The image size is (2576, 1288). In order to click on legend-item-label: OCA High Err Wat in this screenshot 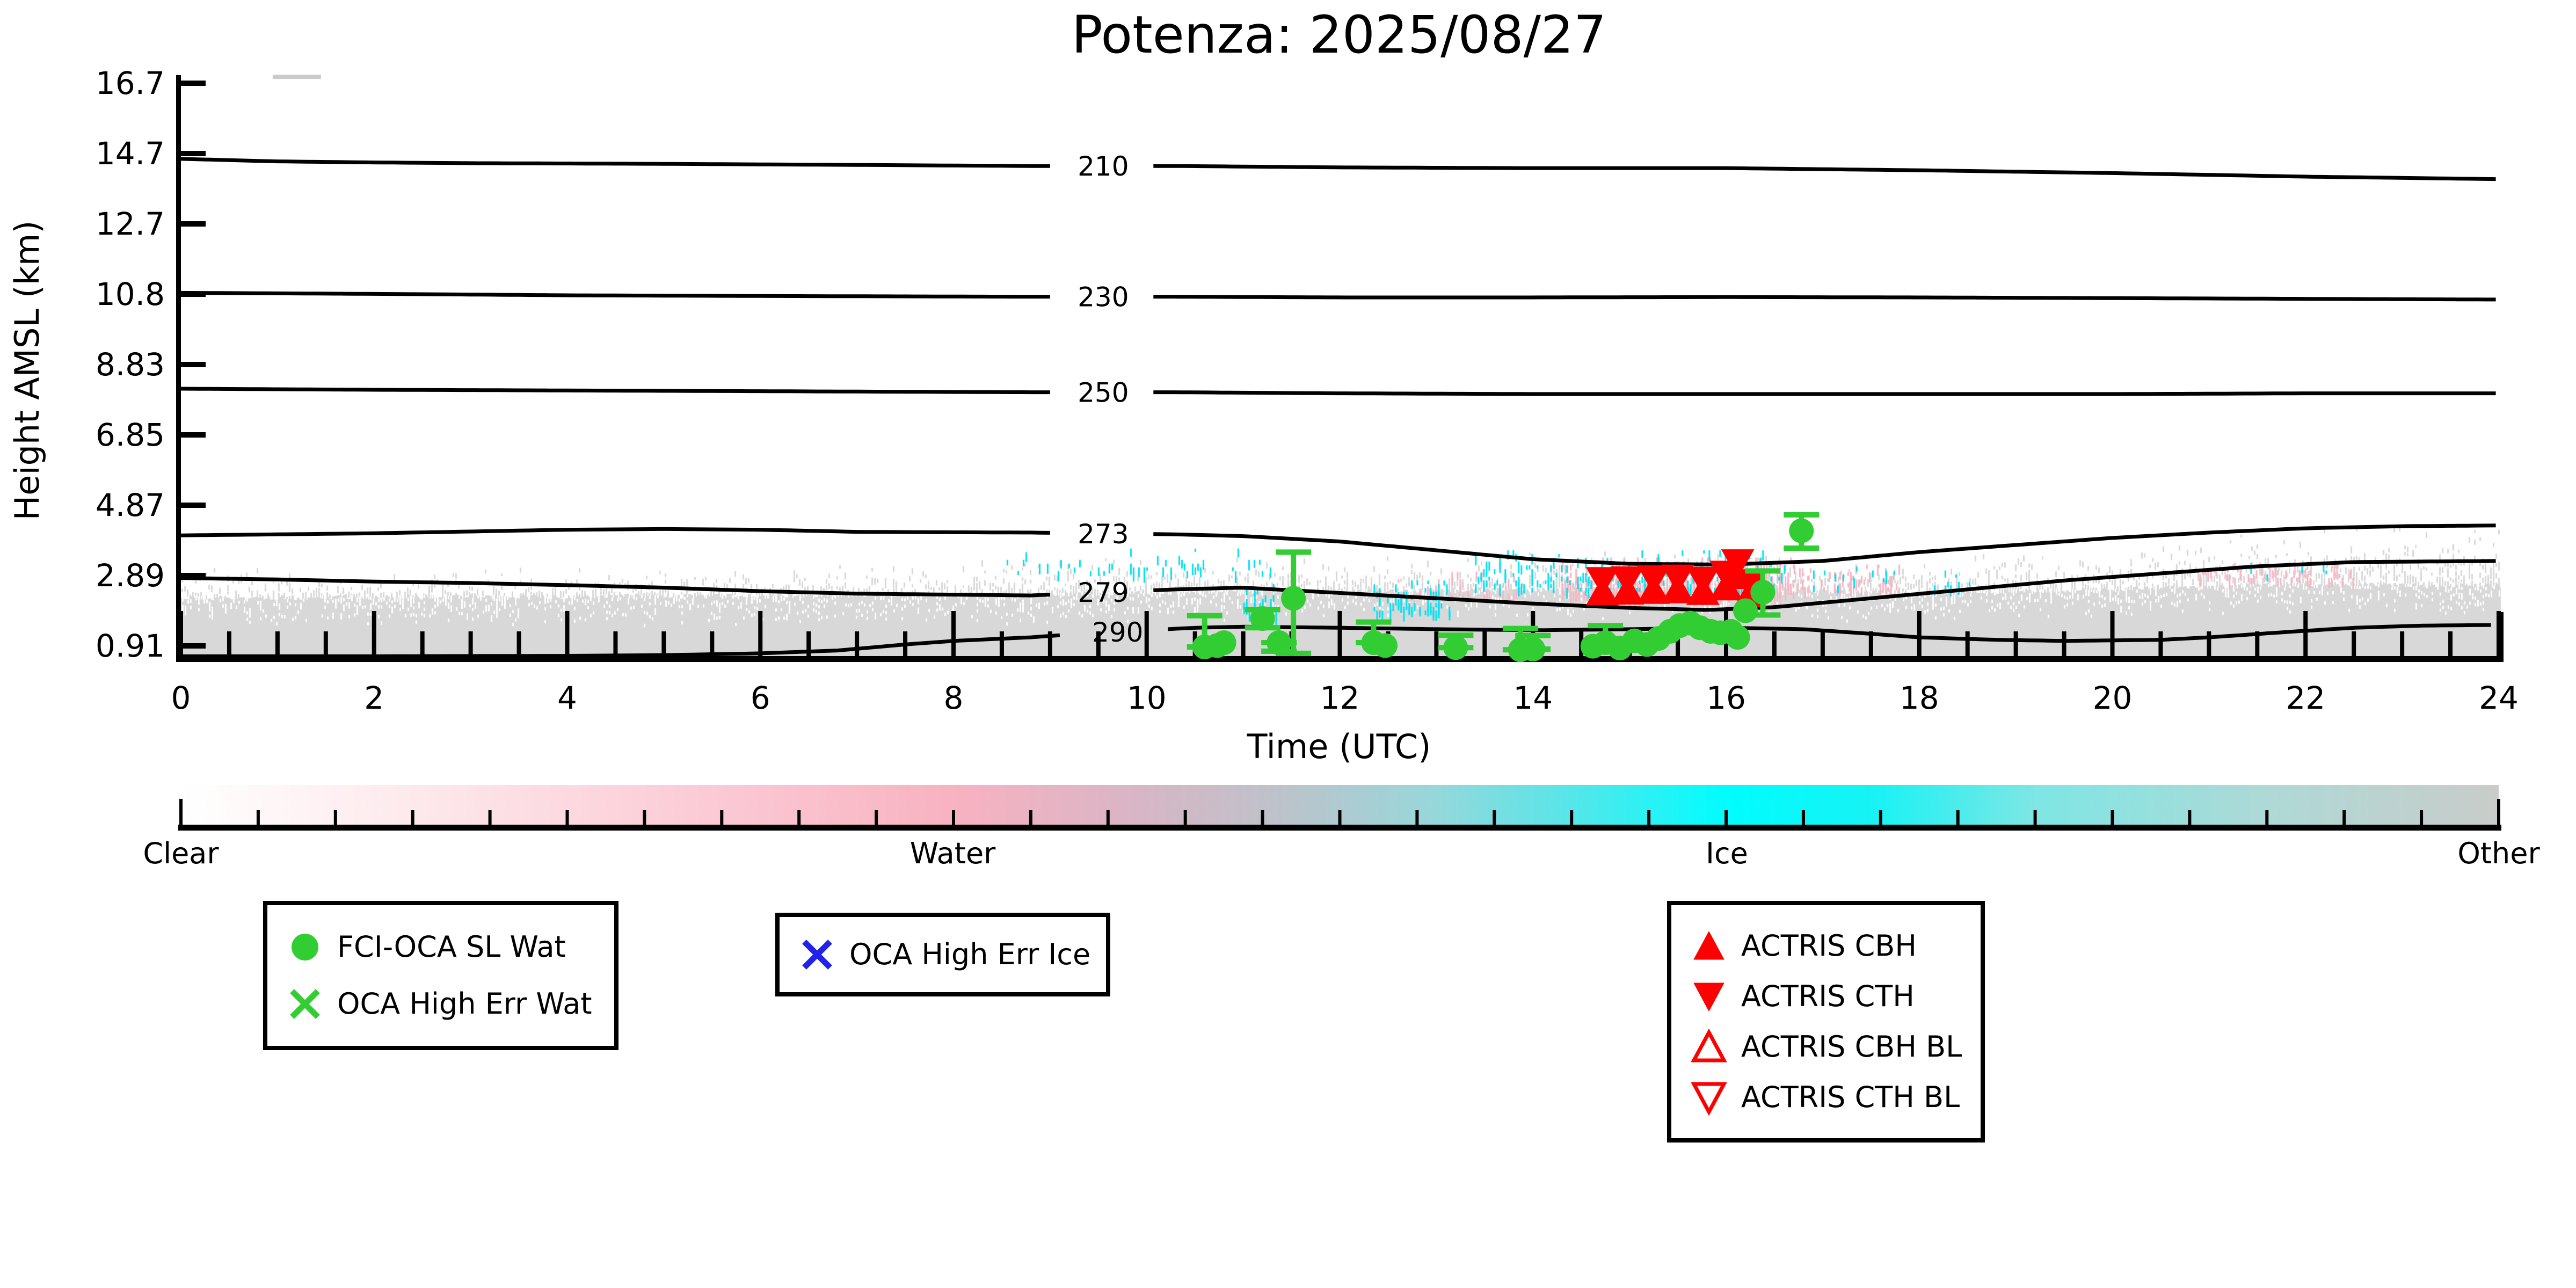, I will do `click(464, 1004)`.